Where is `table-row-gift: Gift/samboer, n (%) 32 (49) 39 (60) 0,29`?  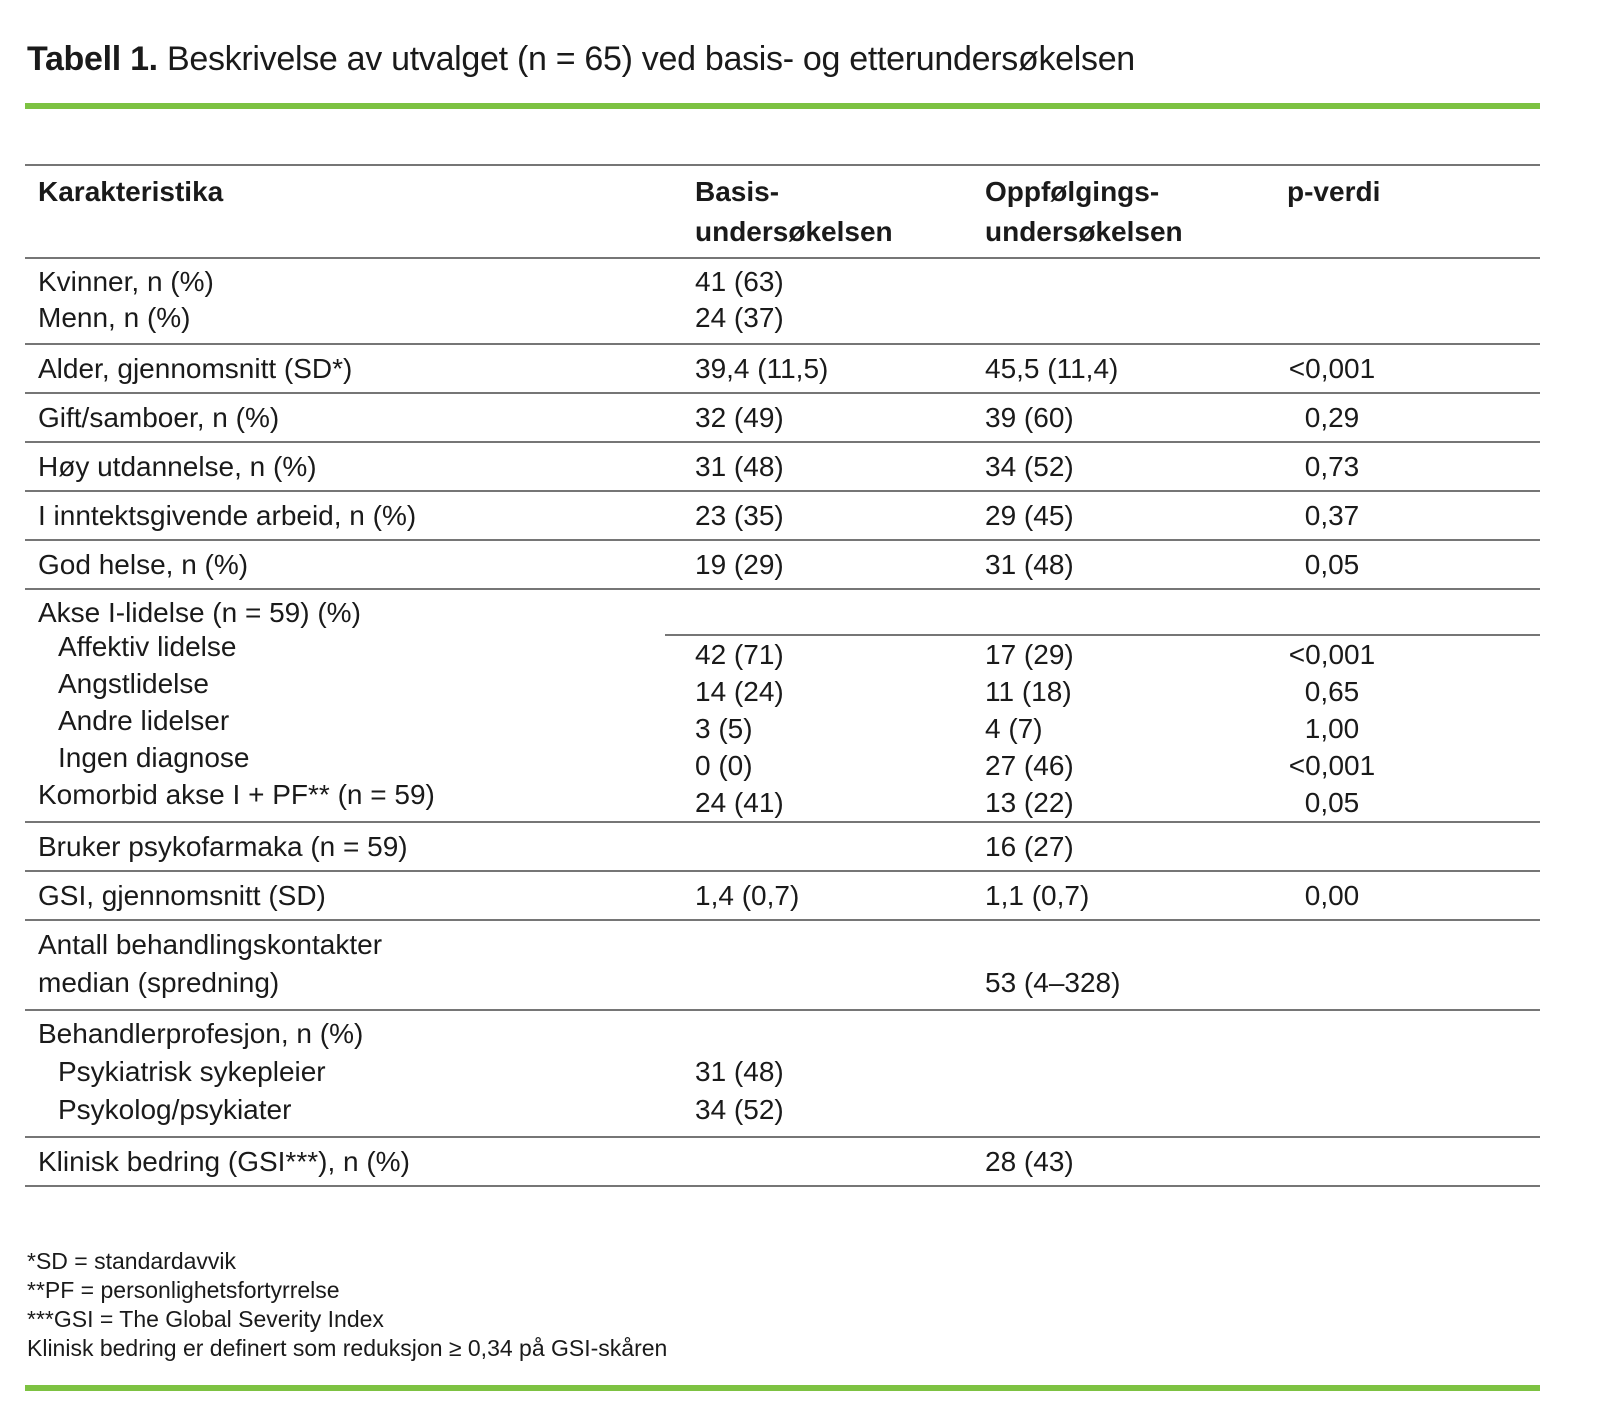 table-row-gift: Gift/samboer, n (%) 32 (49) 39 (60) 0,29 is located at coordinates (782, 418).